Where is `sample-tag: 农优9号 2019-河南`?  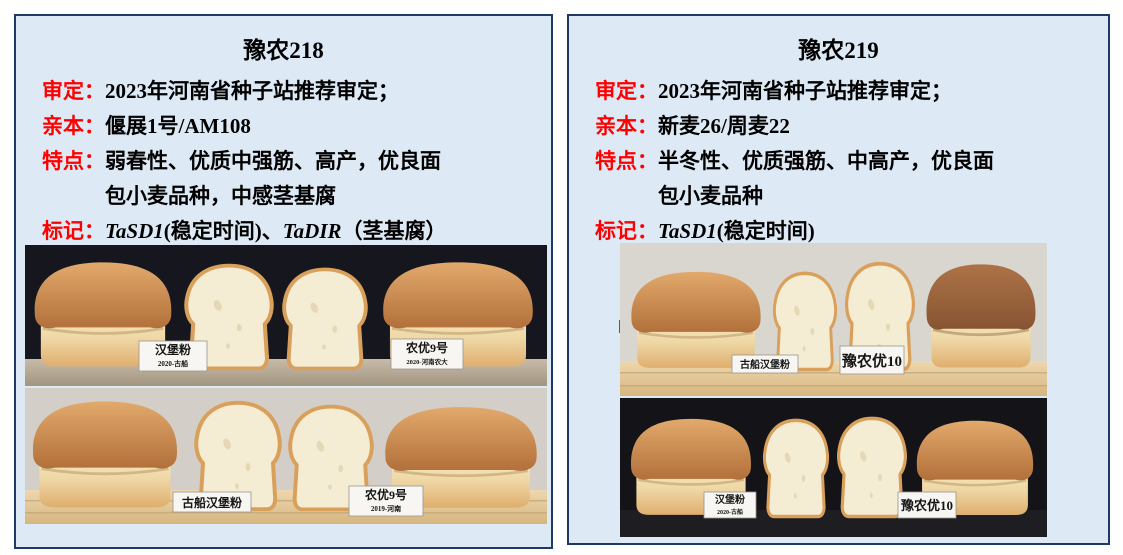 sample-tag: 农优9号 2019-河南 is located at coordinates (386, 501).